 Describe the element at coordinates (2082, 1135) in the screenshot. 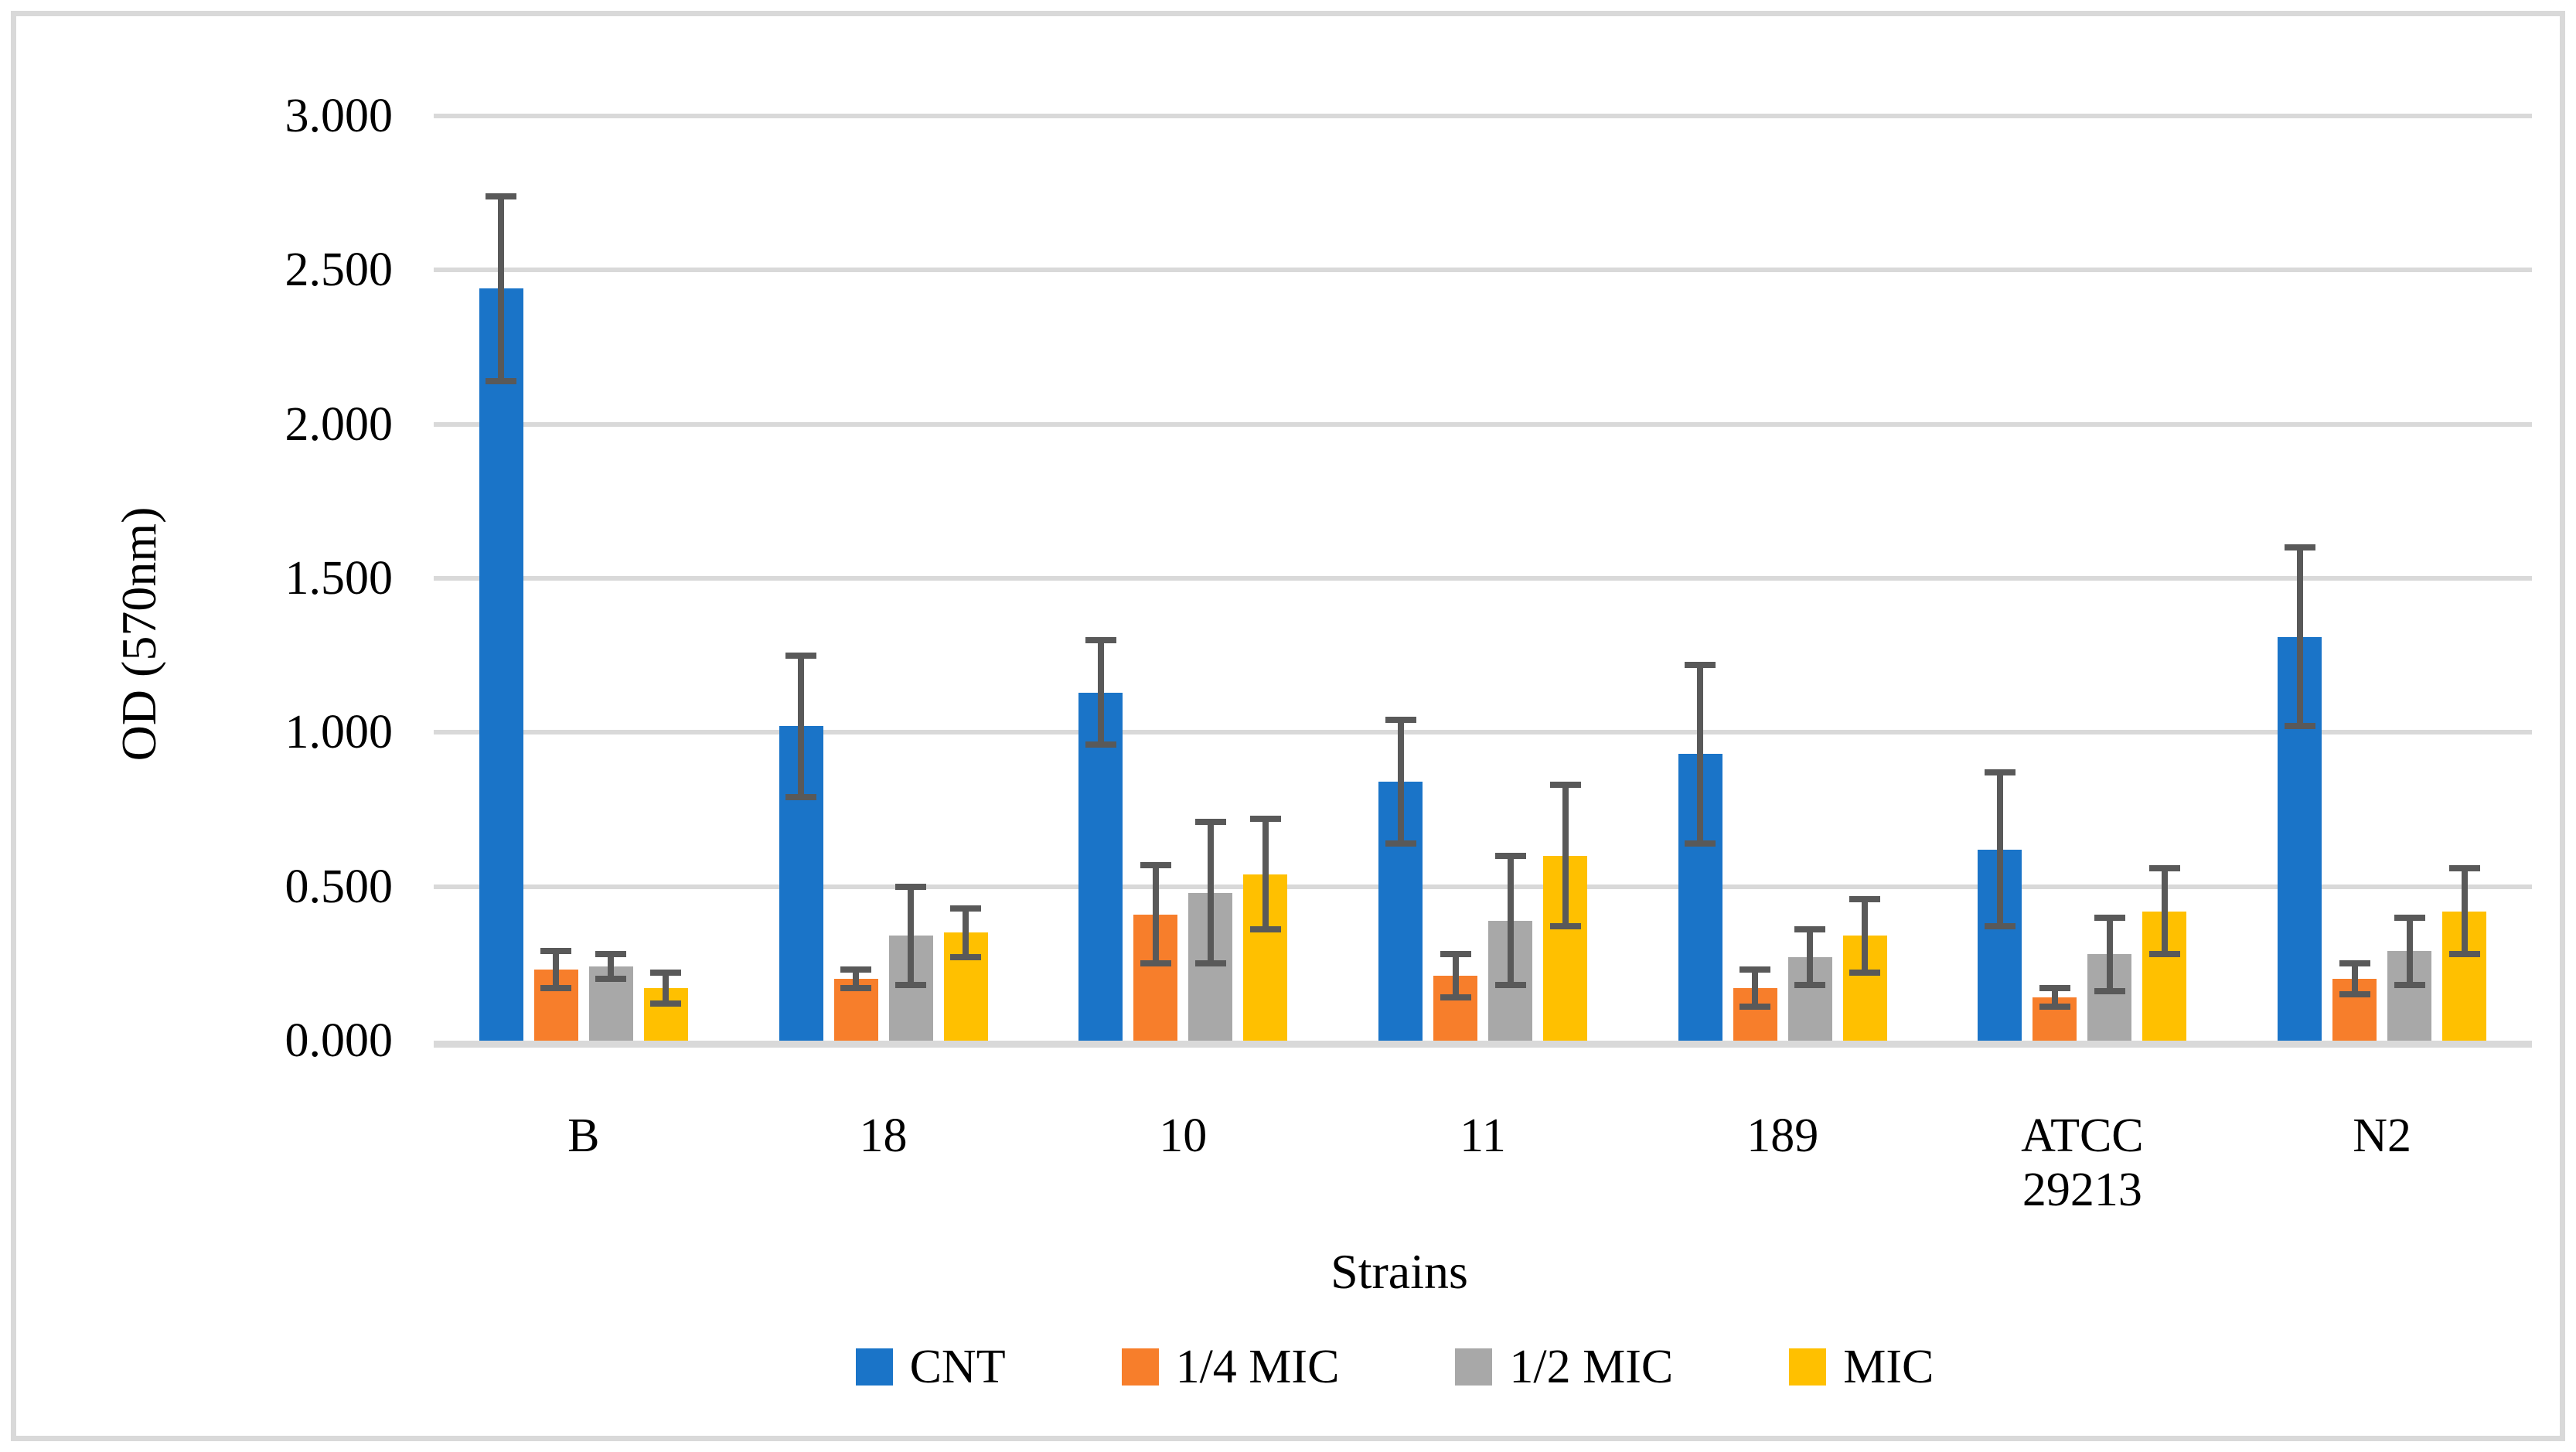

I see `x-category-label-line: ATCC` at that location.